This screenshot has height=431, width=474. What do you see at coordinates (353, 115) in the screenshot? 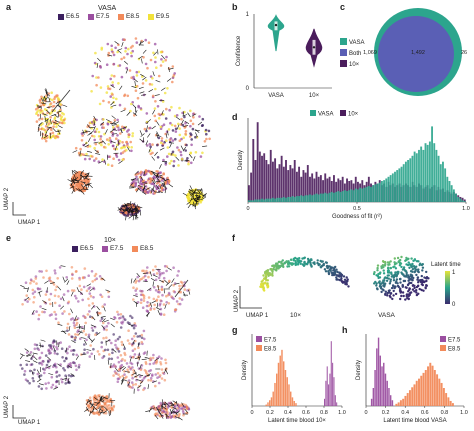
I see `legend-label: 10×` at bounding box center [353, 115].